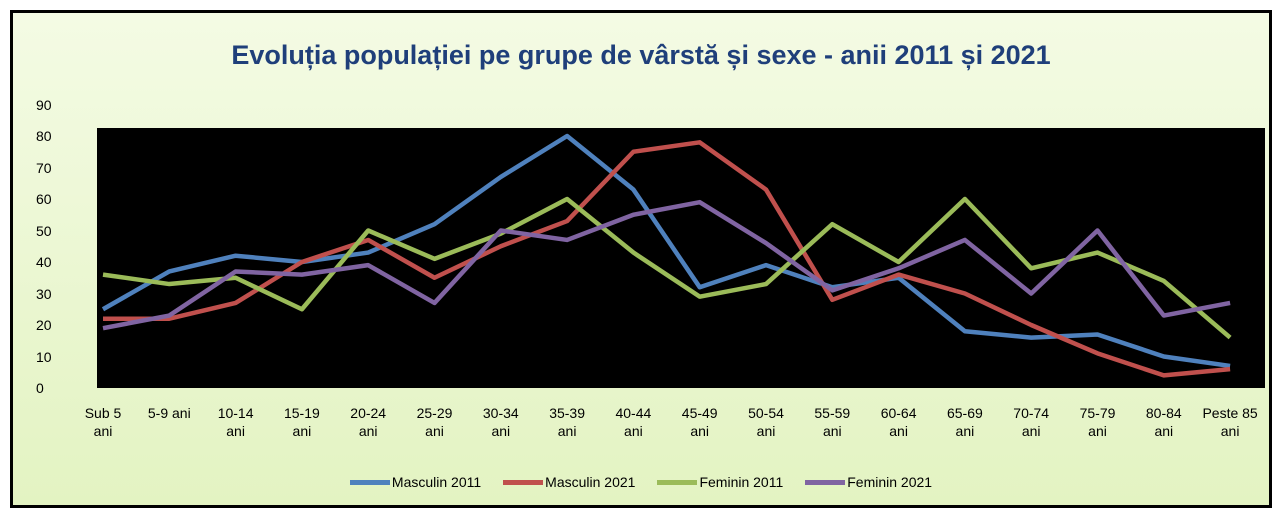 This screenshot has width=1282, height=518. I want to click on legend-item: Masculin 2011, so click(415, 482).